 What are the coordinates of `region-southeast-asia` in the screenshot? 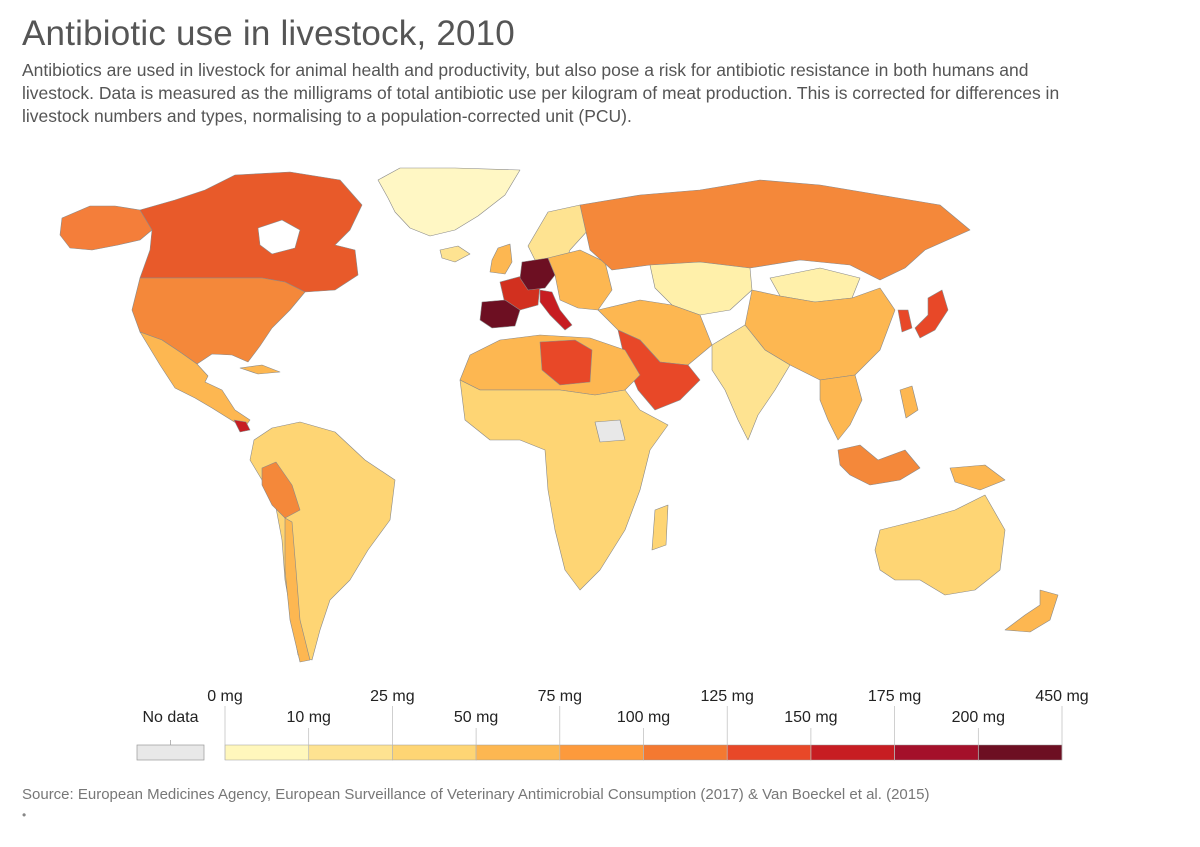 It's located at (841, 407).